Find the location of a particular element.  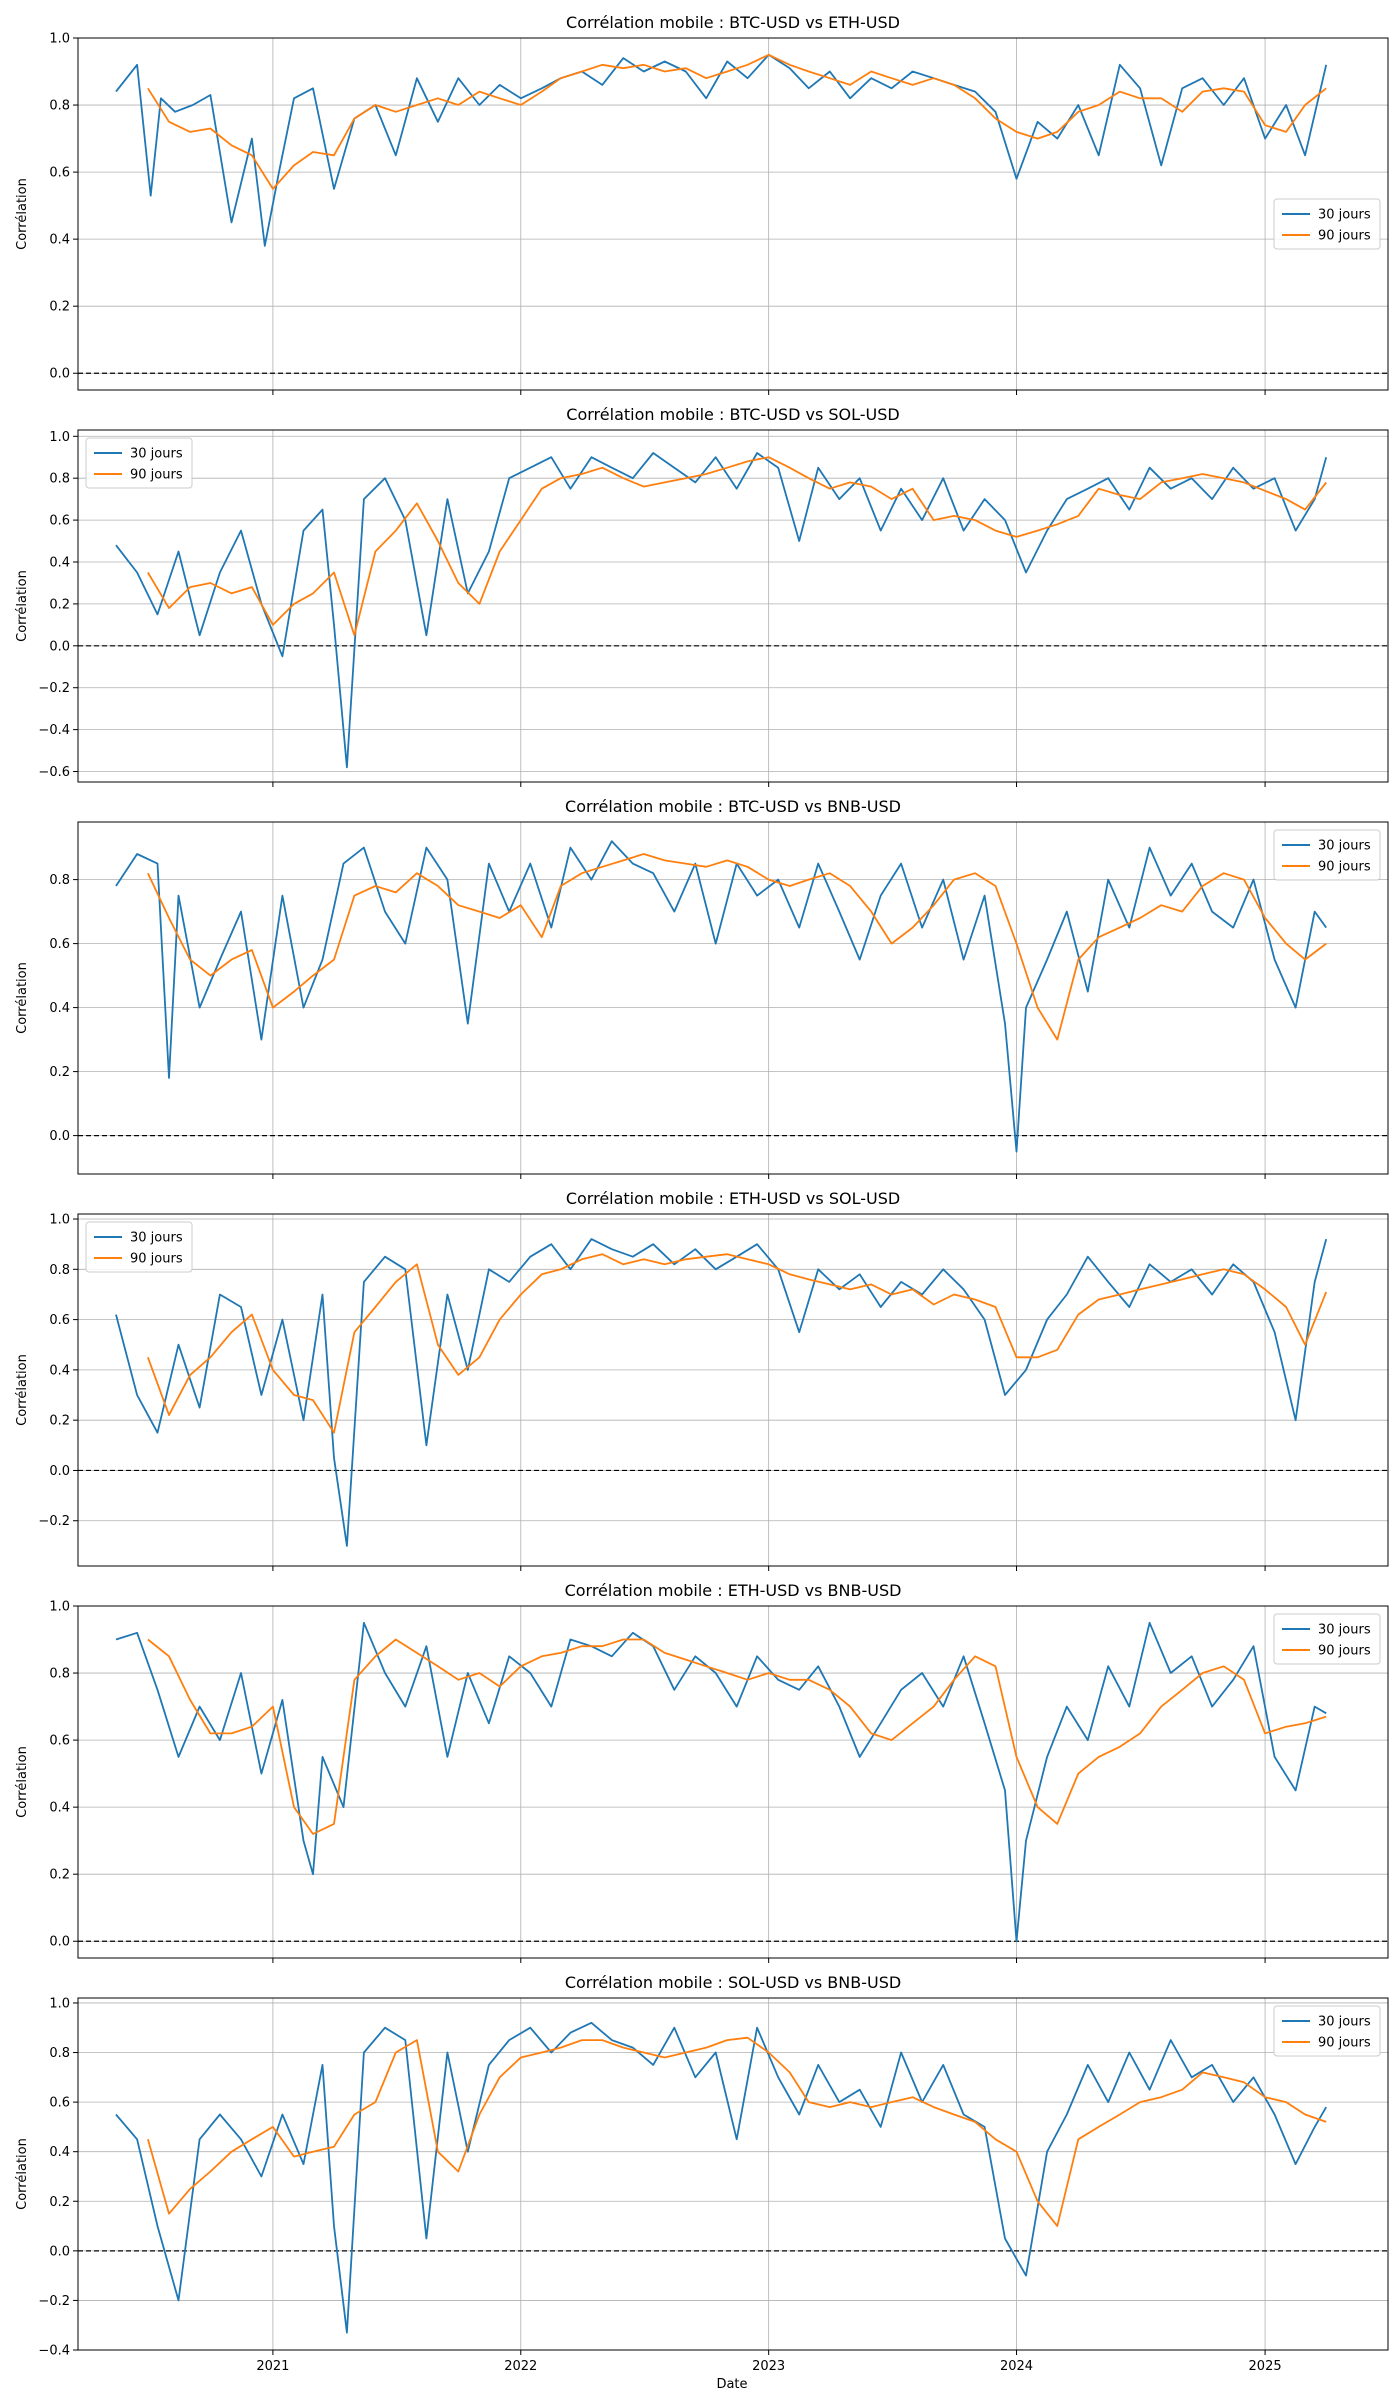

y-tick-label: −0.6 is located at coordinates (54, 772).